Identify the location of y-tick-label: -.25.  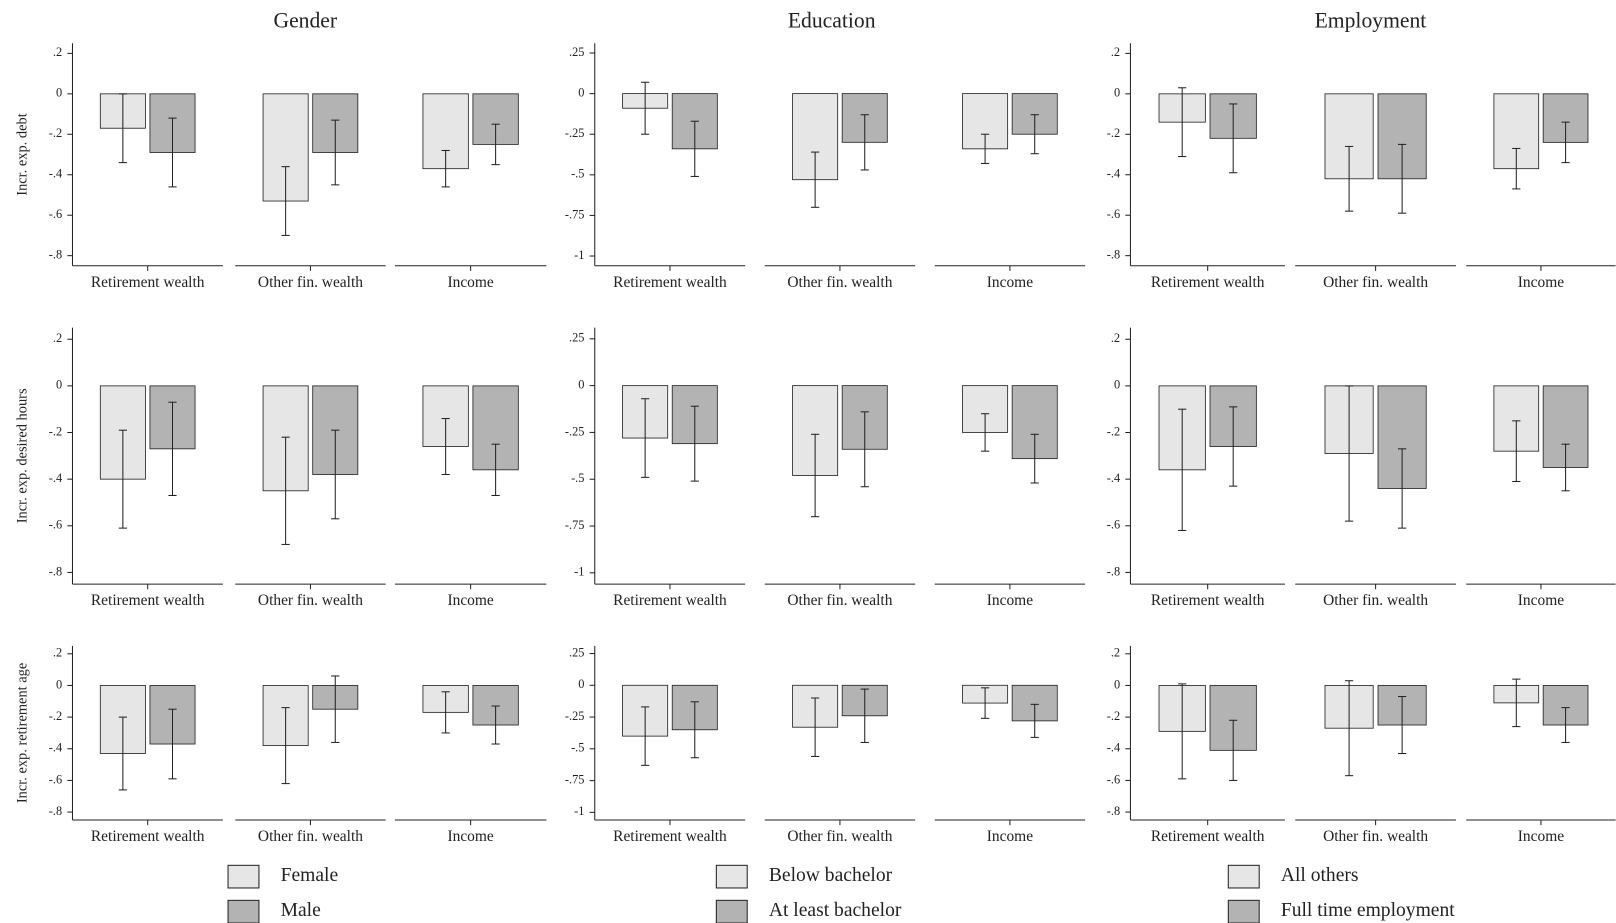
(575, 133).